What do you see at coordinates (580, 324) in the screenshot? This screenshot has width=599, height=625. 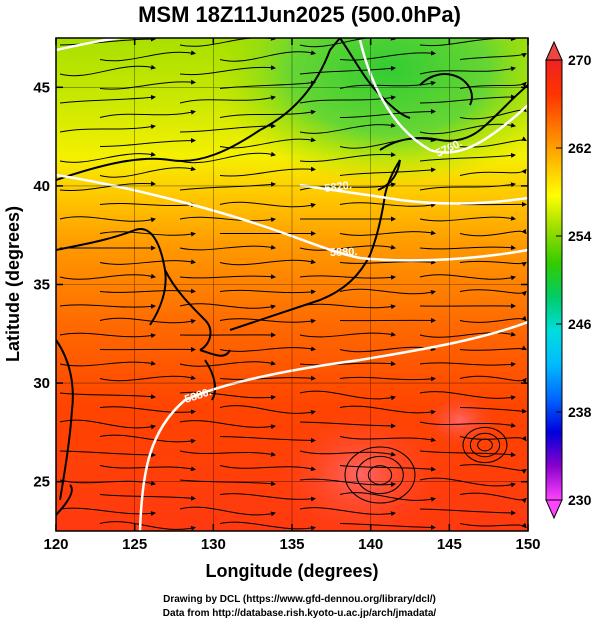 I see `colorbar-tick-label: 246` at bounding box center [580, 324].